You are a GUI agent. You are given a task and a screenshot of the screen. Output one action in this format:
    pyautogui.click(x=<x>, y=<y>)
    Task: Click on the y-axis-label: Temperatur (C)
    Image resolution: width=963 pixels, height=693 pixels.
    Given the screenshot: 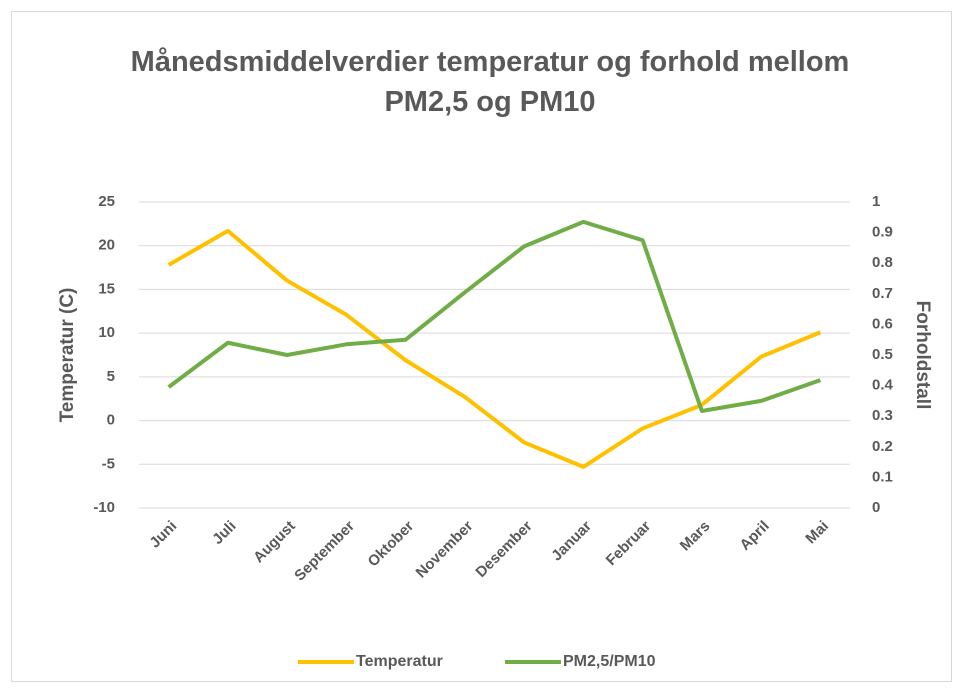 What is the action you would take?
    pyautogui.click(x=67, y=355)
    